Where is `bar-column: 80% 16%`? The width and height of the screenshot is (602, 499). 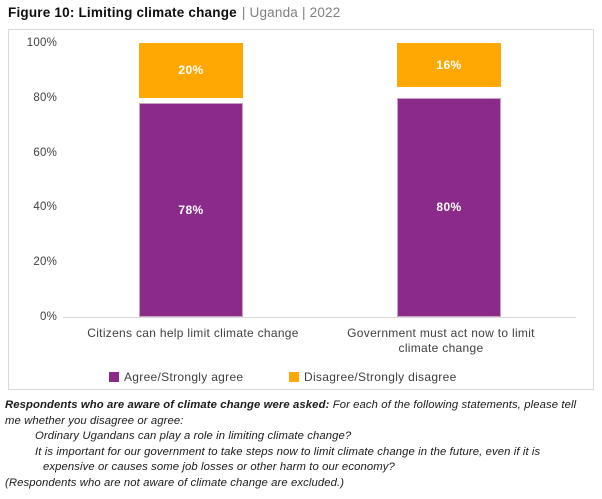
bar-column: 80% 16% is located at coordinates (449, 180).